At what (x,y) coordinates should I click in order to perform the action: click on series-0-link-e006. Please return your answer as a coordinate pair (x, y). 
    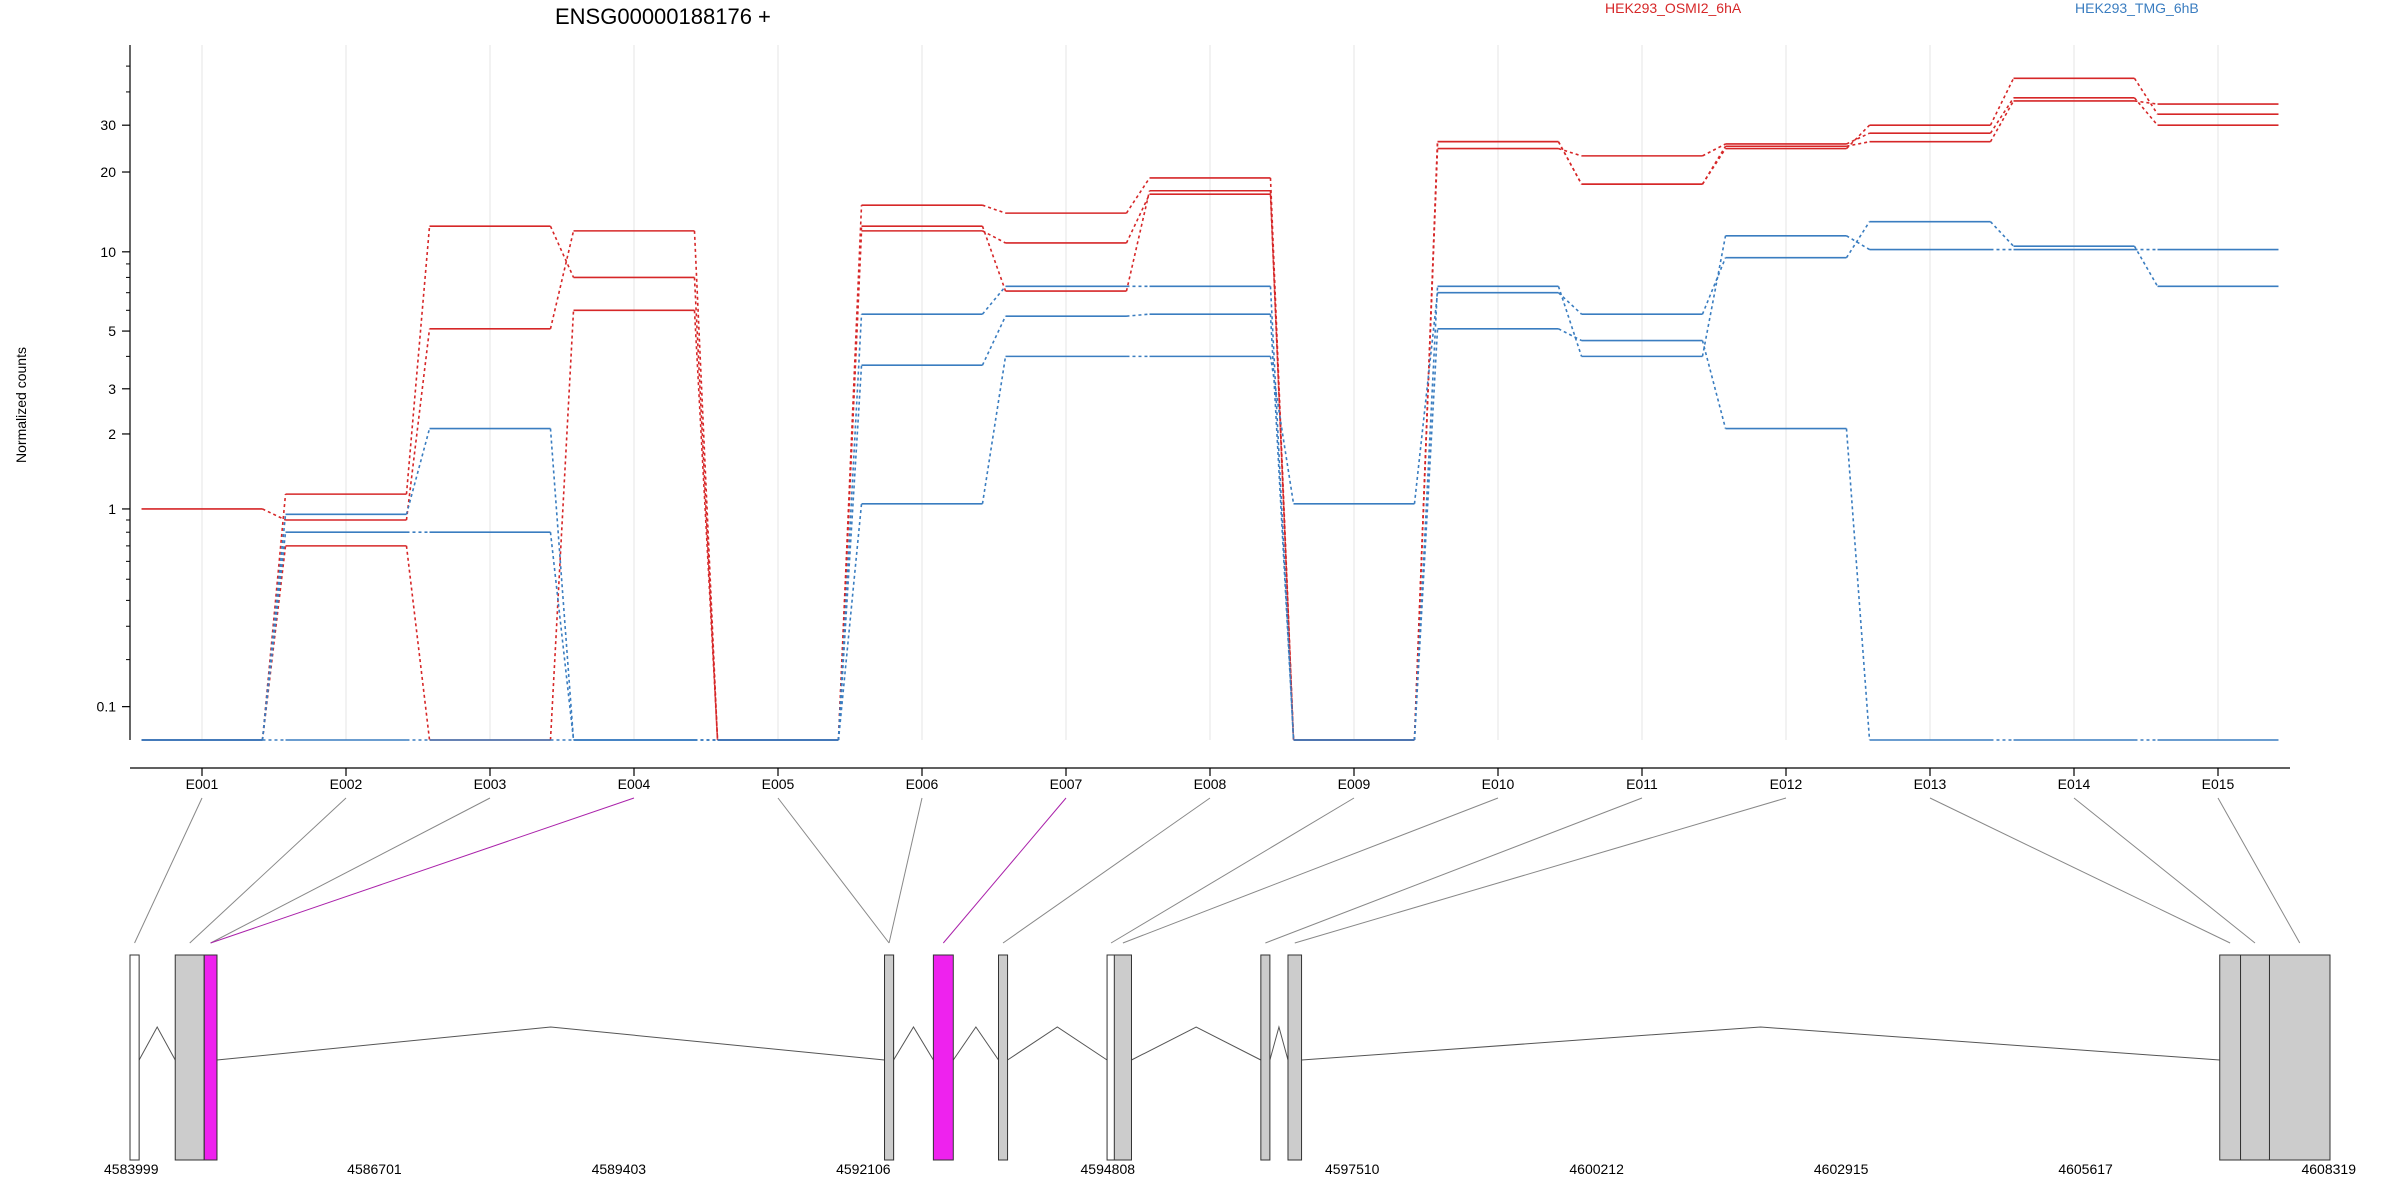
    Looking at the image, I should click on (994, 209).